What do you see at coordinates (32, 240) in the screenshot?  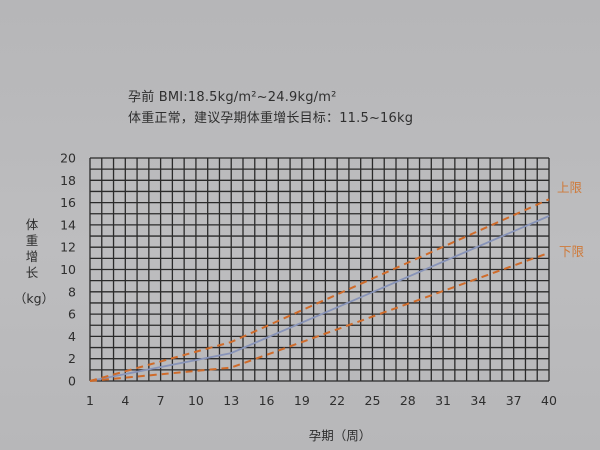 I see `y-axis-title-char: 重` at bounding box center [32, 240].